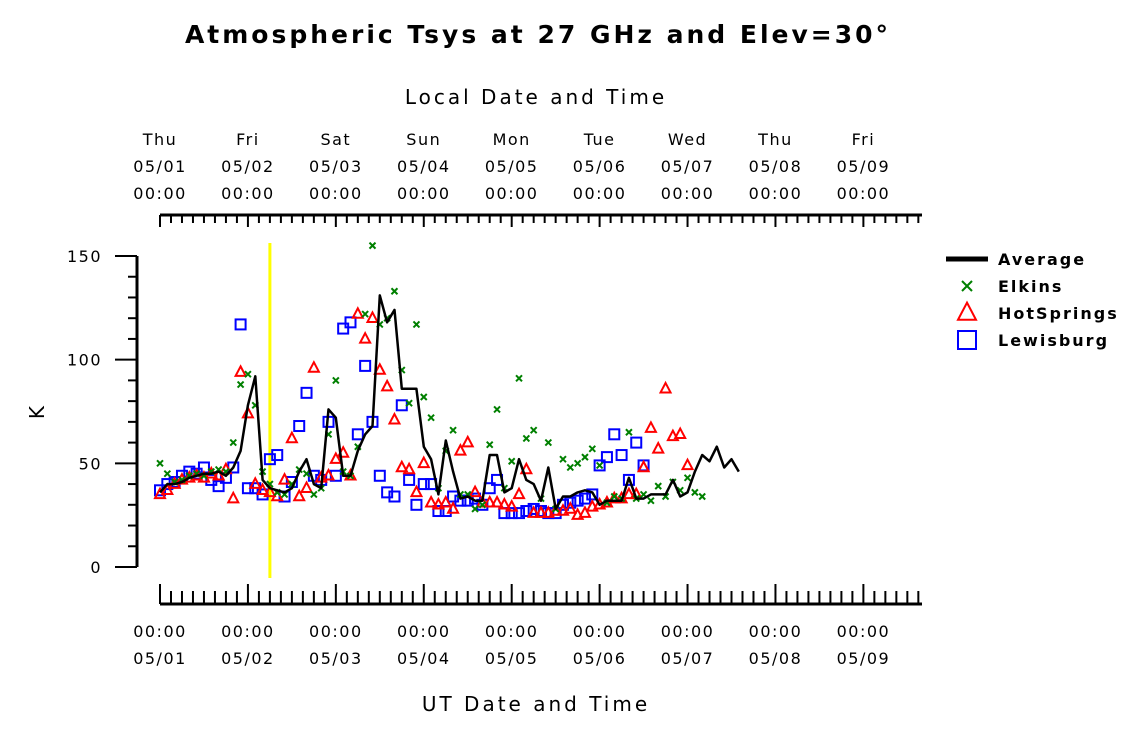 Image resolution: width=1125 pixels, height=731 pixels. Describe the element at coordinates (248, 166) in the screenshot. I see `top-tick-label-date: 05/02` at that location.